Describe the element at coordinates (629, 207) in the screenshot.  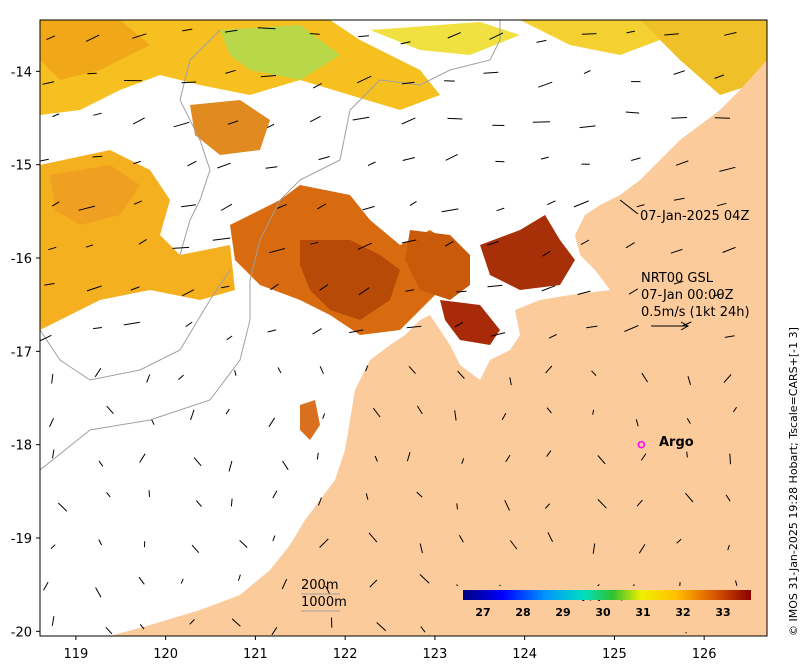
I see `timestamp-leader` at that location.